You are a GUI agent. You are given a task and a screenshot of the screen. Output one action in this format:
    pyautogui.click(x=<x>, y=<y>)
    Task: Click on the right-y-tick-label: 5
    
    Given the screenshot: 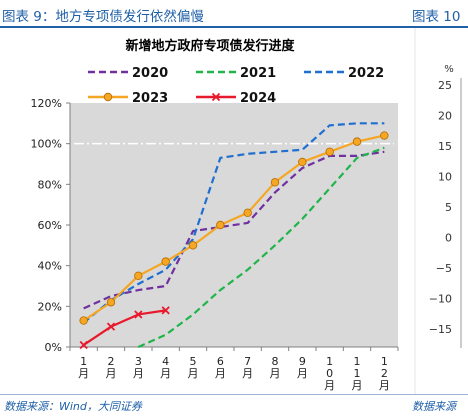 What is the action you would take?
    pyautogui.click(x=448, y=207)
    